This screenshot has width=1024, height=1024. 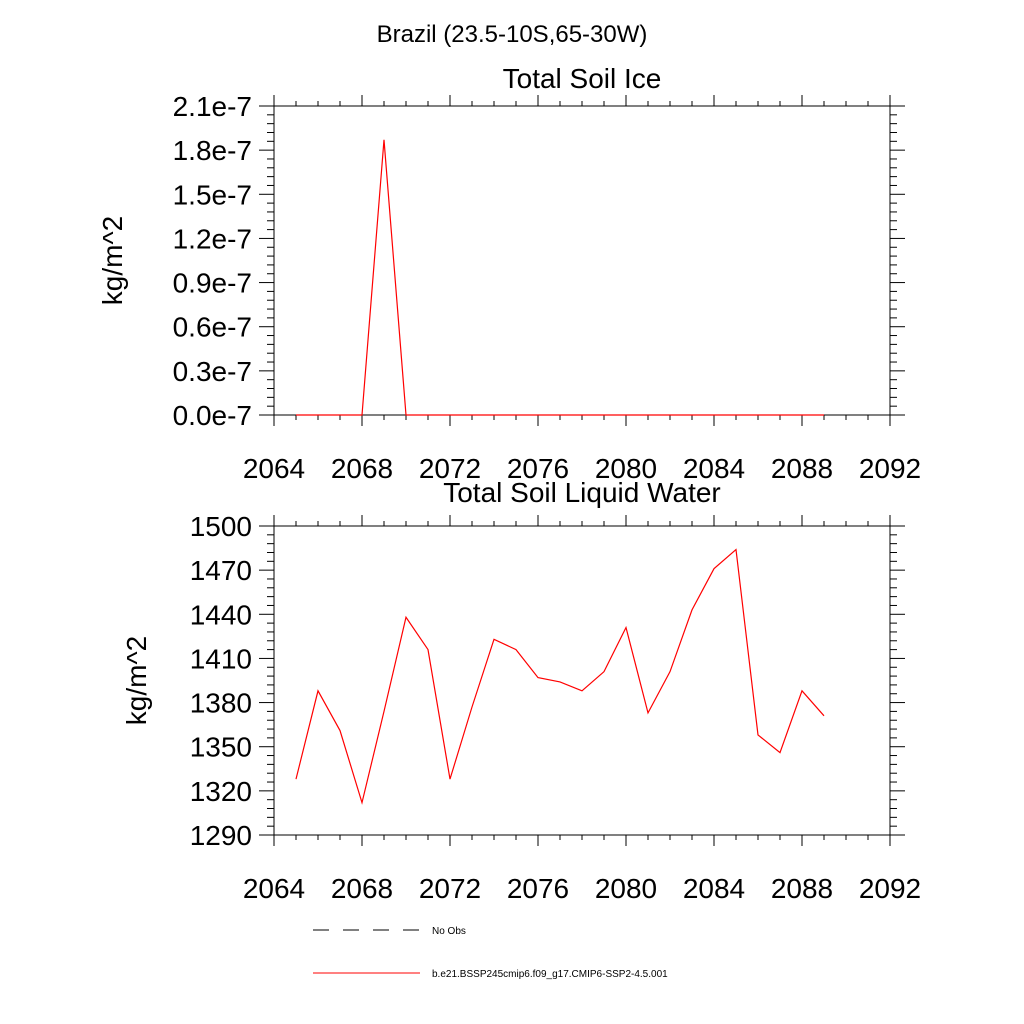 What do you see at coordinates (221, 835) in the screenshot?
I see `y-tick-label: 1290` at bounding box center [221, 835].